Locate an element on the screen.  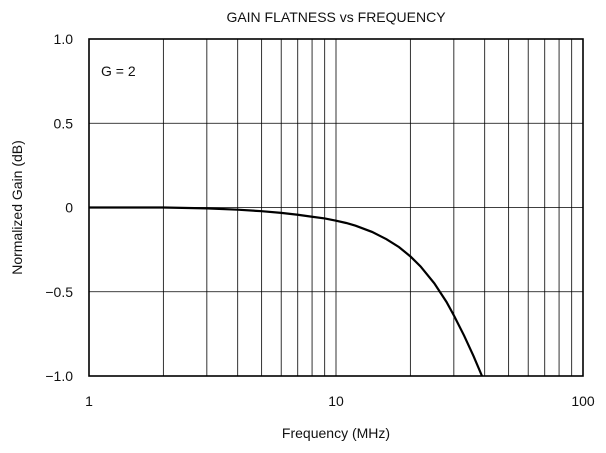
y-tick-label: 0.5 is located at coordinates (64, 123).